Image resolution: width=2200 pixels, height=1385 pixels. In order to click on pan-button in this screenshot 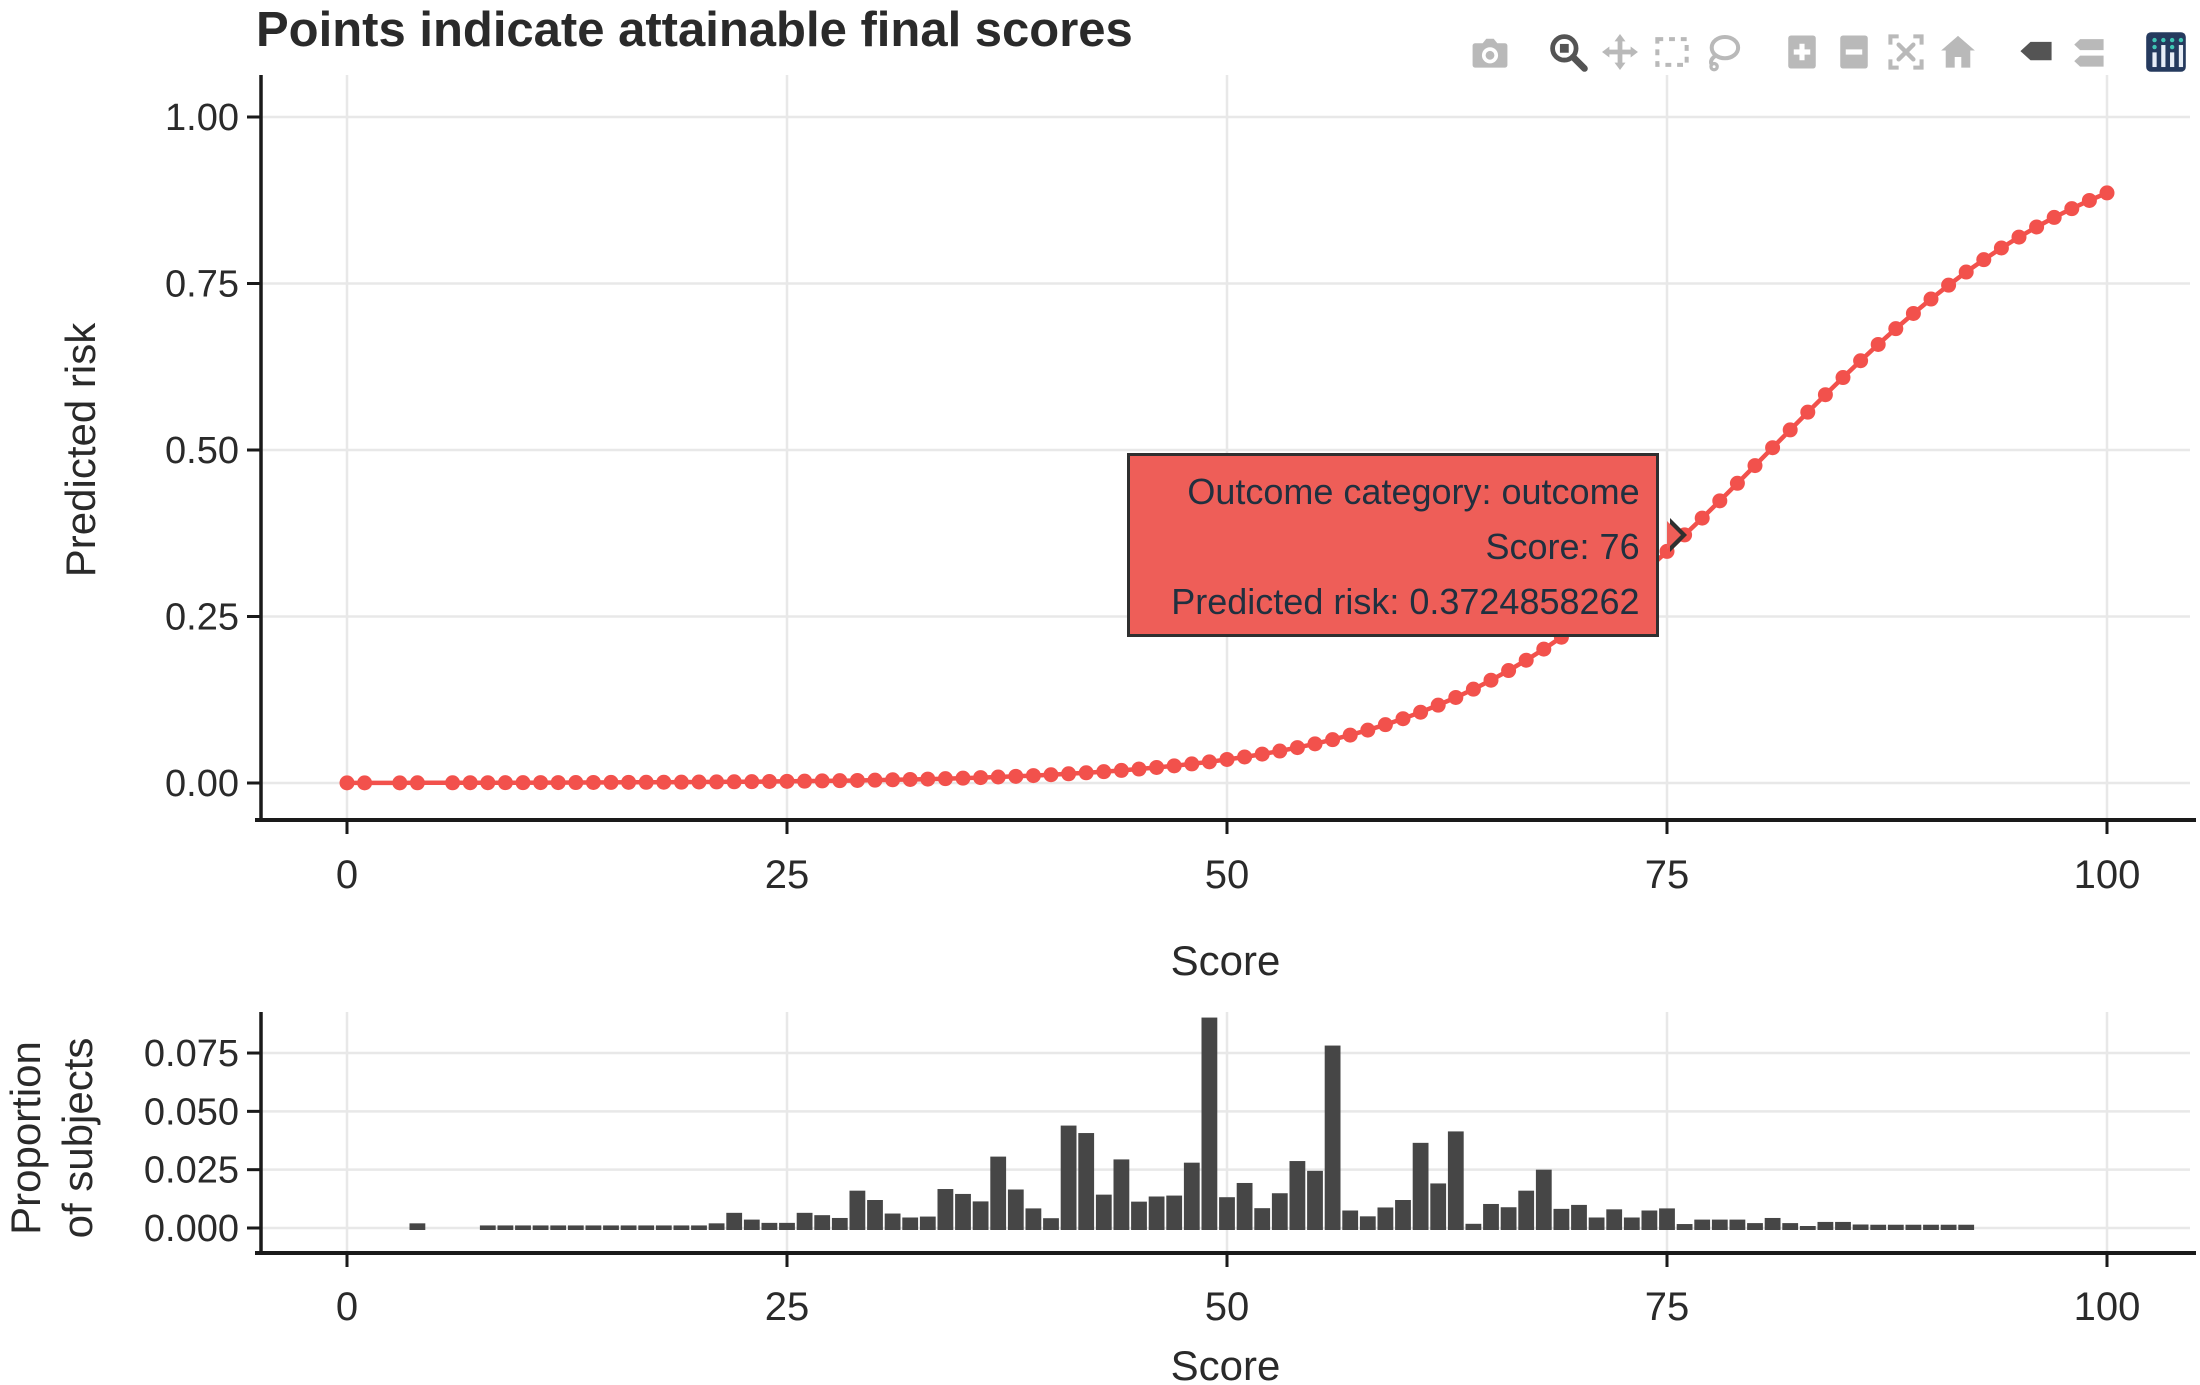, I will do `click(1620, 52)`.